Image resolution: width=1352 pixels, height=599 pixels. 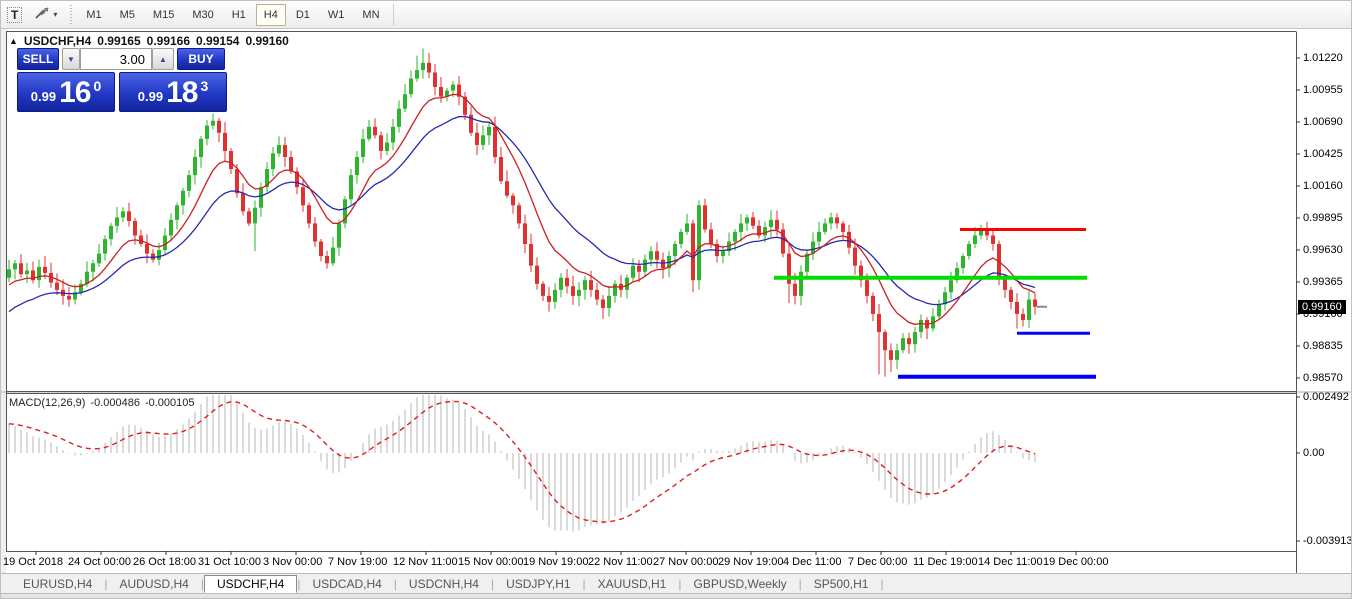 What do you see at coordinates (150, 96) in the screenshot?
I see `buy-price-main: 0.99` at bounding box center [150, 96].